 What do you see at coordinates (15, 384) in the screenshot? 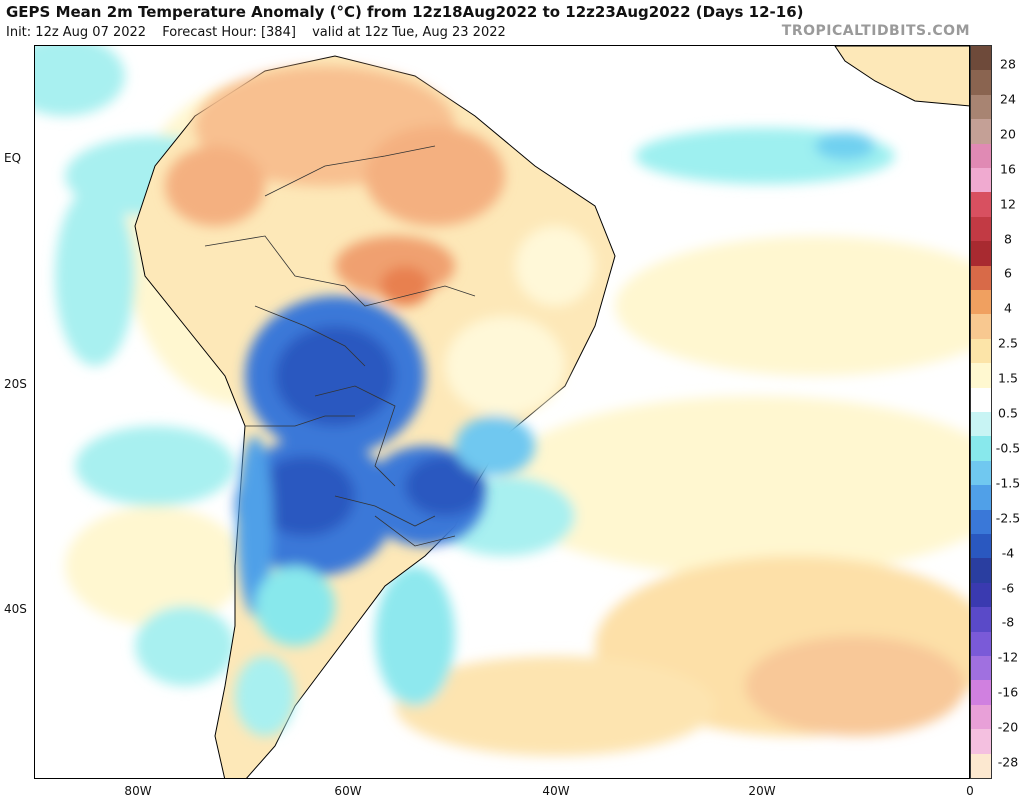
I see `lat-label-20s: 20S` at bounding box center [15, 384].